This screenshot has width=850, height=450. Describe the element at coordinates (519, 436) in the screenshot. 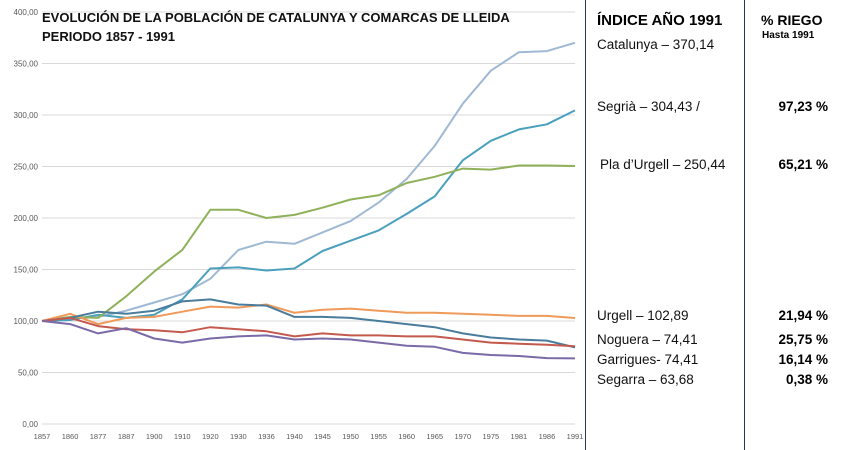

I see `x-tick-label: 1981` at that location.